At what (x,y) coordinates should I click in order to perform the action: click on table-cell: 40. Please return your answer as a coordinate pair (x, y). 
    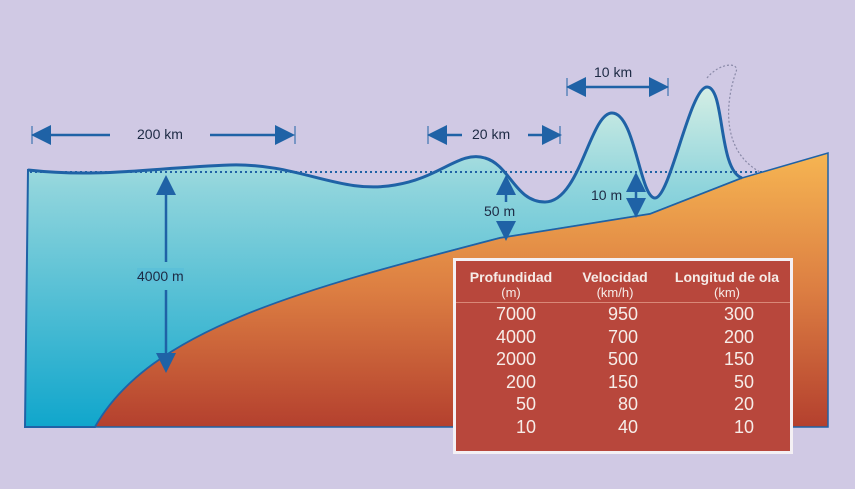
    Looking at the image, I should click on (627, 426).